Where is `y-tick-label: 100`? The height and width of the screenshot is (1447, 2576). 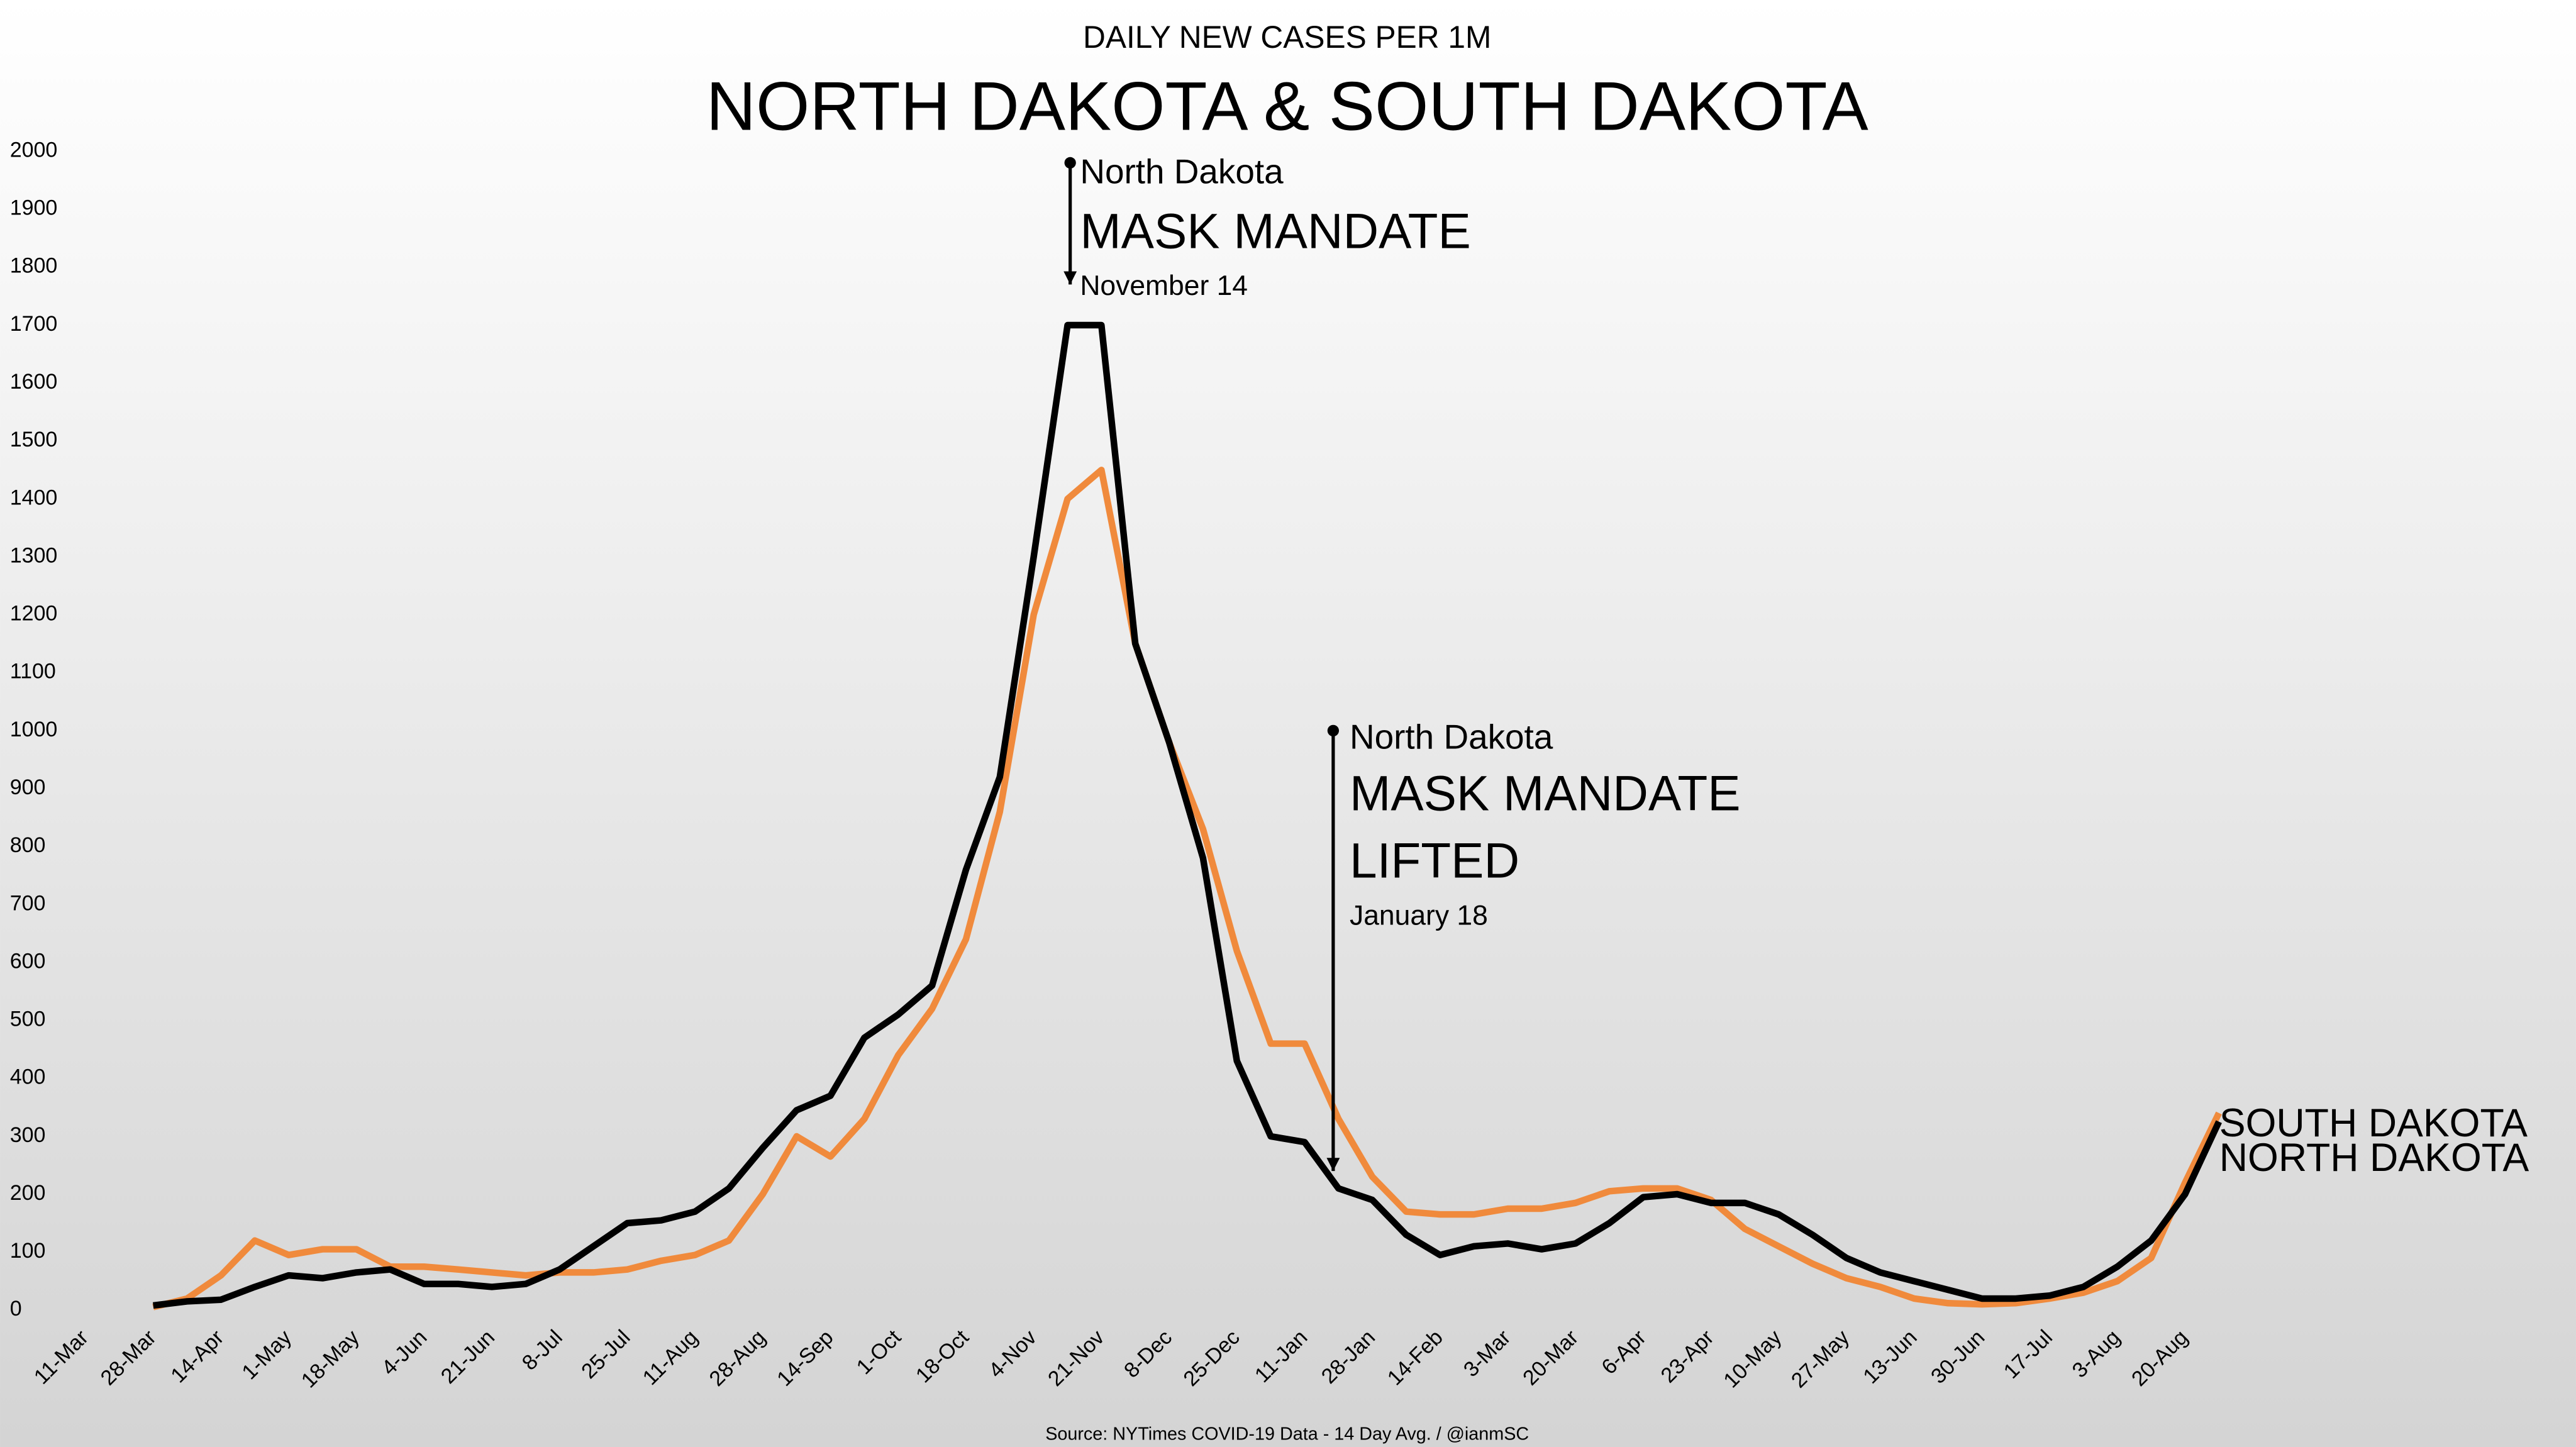
y-tick-label: 100 is located at coordinates (28, 1251).